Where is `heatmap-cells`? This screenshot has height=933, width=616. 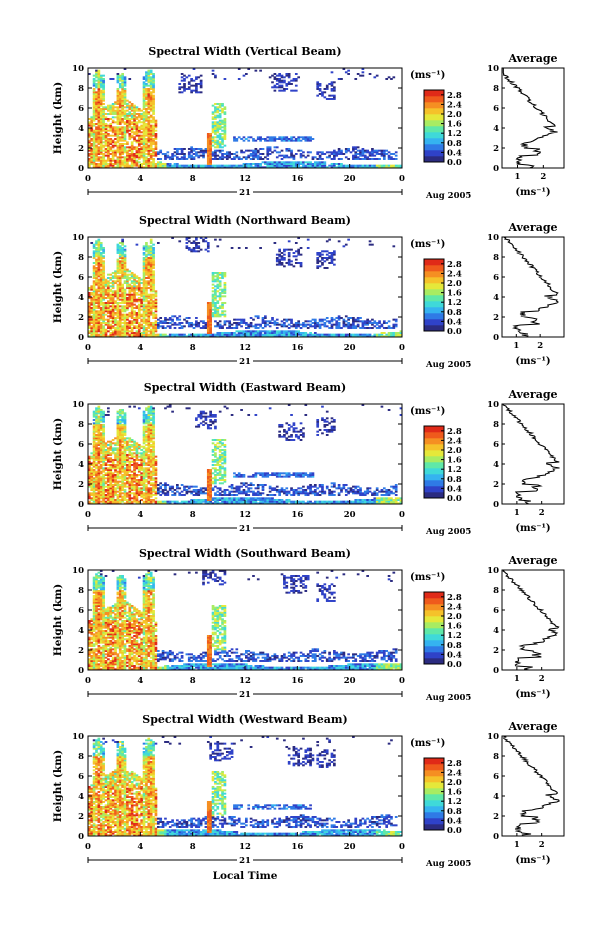 heatmap-cells is located at coordinates (245, 287).